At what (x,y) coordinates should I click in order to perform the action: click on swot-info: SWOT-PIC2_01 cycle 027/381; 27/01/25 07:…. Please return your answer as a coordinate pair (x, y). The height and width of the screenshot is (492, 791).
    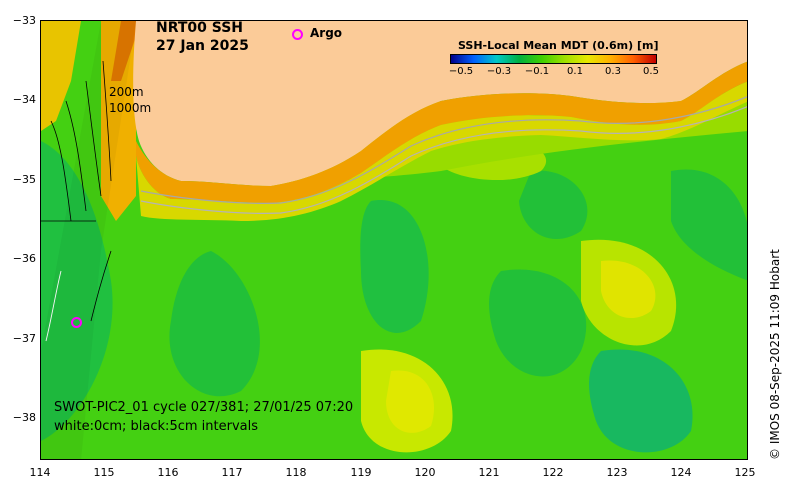
    Looking at the image, I should click on (204, 407).